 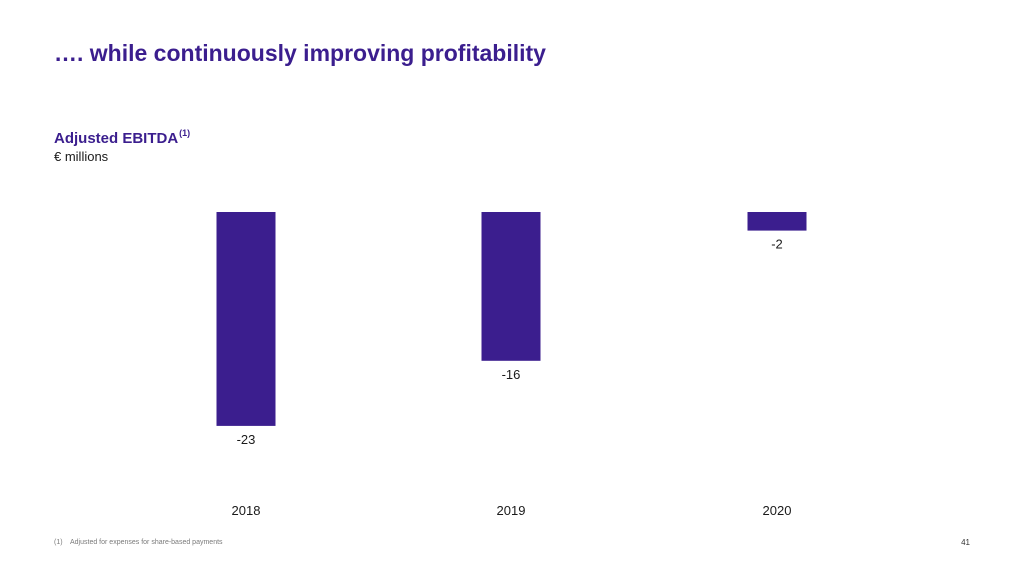 I want to click on category-label-2019: 2019, so click(x=511, y=510).